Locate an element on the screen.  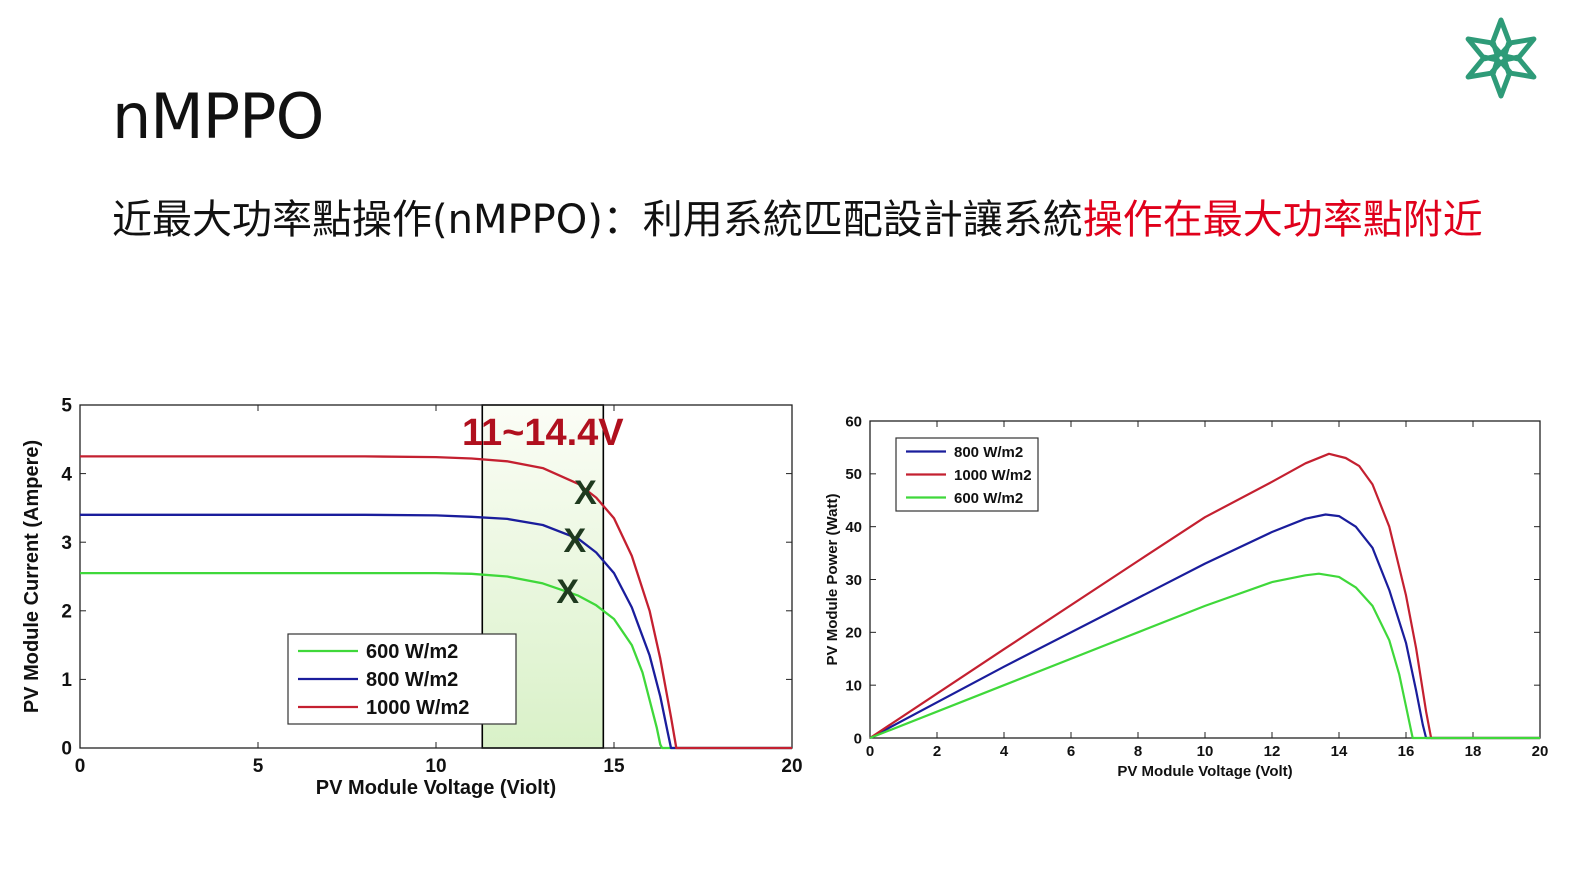
y-tick-label: 50 is located at coordinates (853, 474).